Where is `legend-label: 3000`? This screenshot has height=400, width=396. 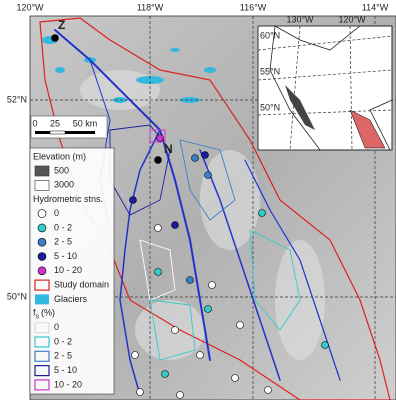
legend-label: 3000 is located at coordinates (64, 185).